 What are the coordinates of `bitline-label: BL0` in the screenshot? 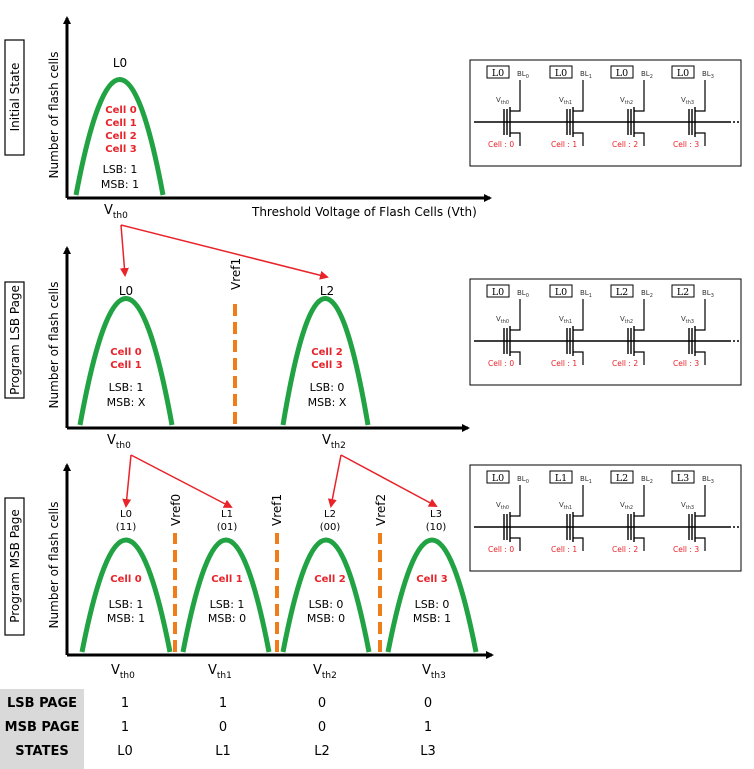 It's located at (523, 480).